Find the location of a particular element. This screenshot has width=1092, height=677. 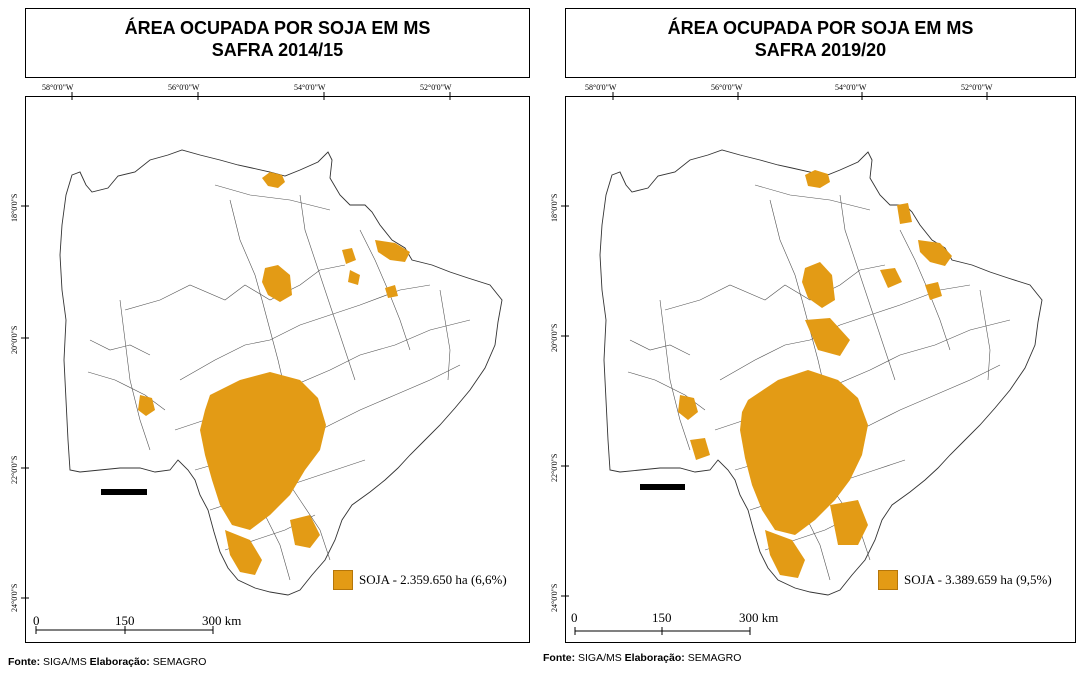

legend-left: SOJA - 2.359.650 ha (6,6%) is located at coordinates (420, 580).